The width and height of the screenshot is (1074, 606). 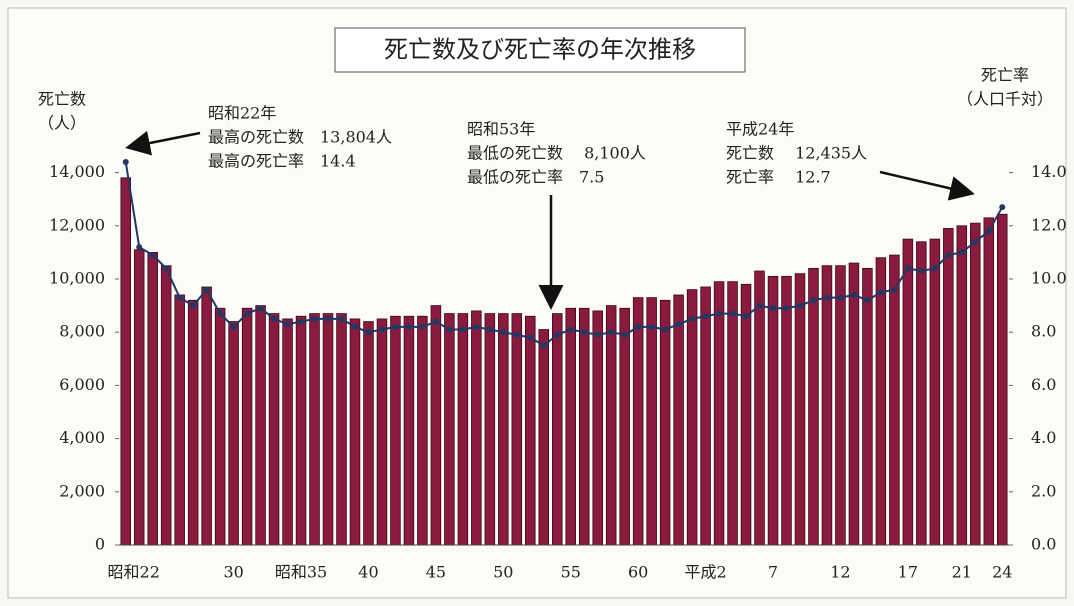 What do you see at coordinates (535, 177) in the screenshot?
I see `annotation: 最低の死亡率 7.5` at bounding box center [535, 177].